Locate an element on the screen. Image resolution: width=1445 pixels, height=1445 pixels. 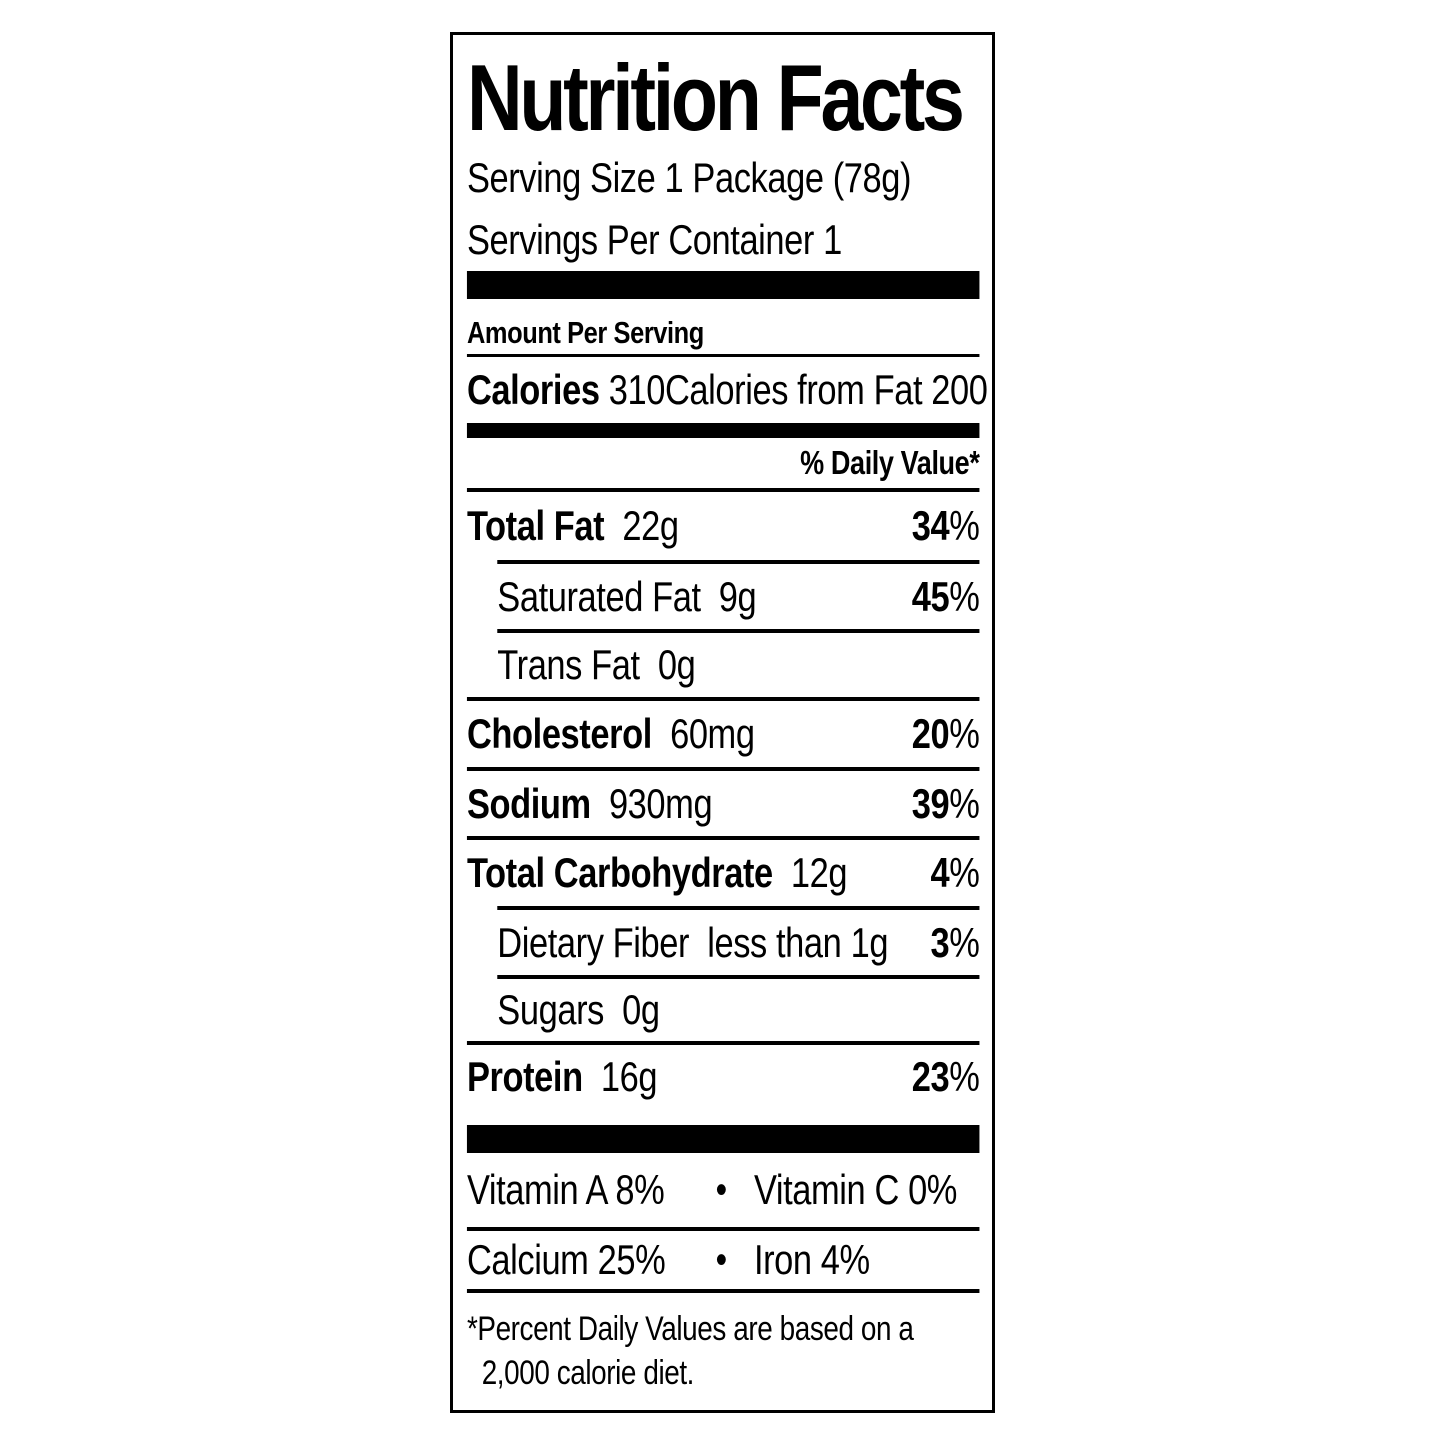
daily-value: 34% is located at coordinates (945, 525).